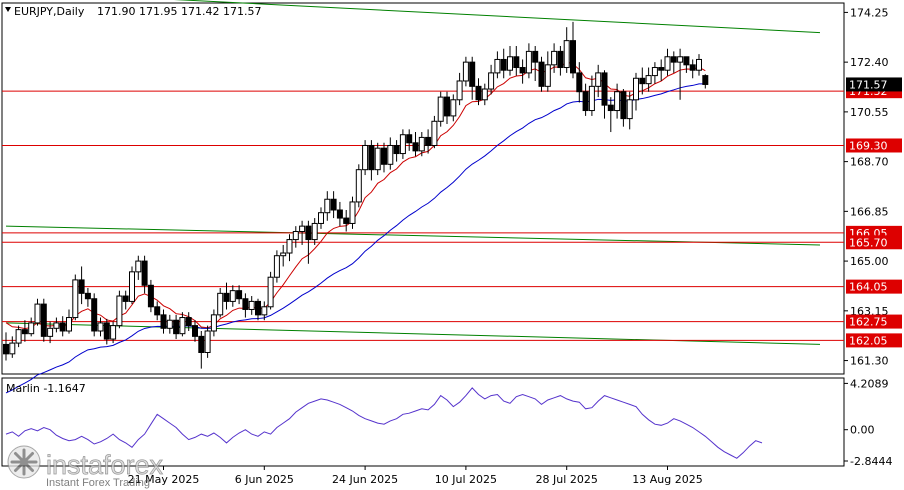  What do you see at coordinates (384, 423) in the screenshot?
I see `marlin-oscillator` at bounding box center [384, 423].